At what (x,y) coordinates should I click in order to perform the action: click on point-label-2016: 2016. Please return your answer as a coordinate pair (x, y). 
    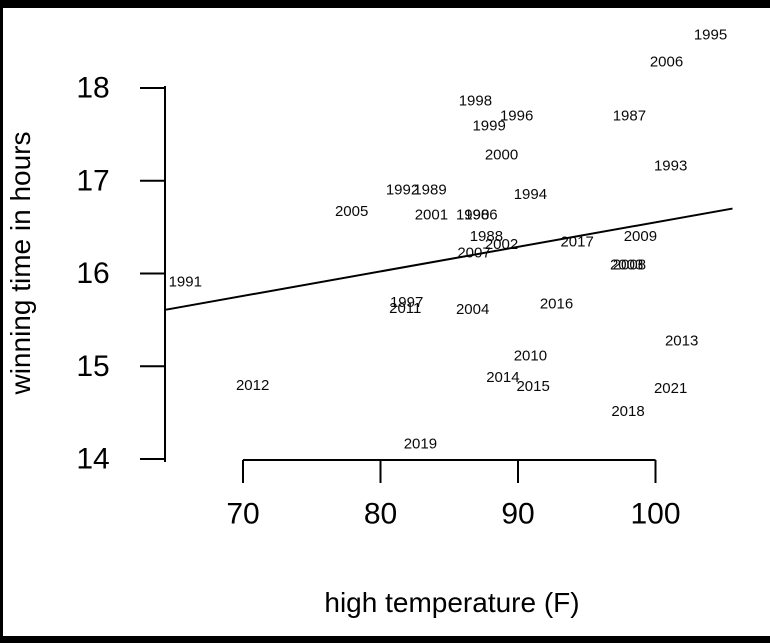
    Looking at the image, I should click on (556, 304).